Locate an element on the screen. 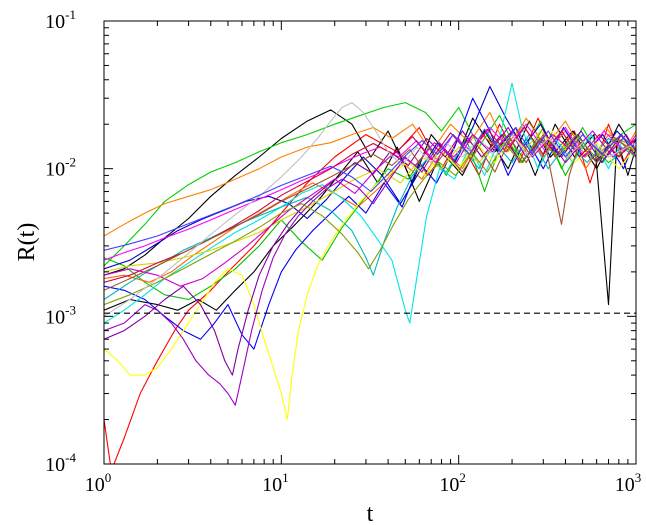 The image size is (646, 525). x-axis-label: t is located at coordinates (370, 513).